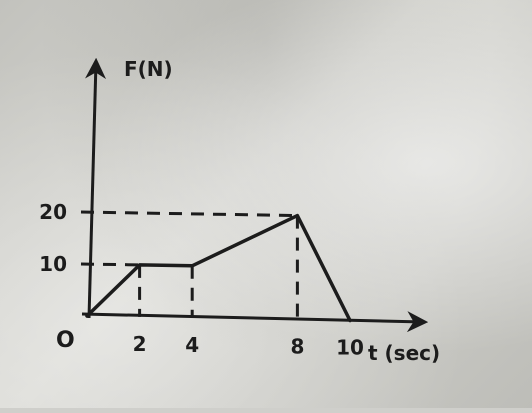  What do you see at coordinates (65, 340) in the screenshot?
I see `origin-label: O` at bounding box center [65, 340].